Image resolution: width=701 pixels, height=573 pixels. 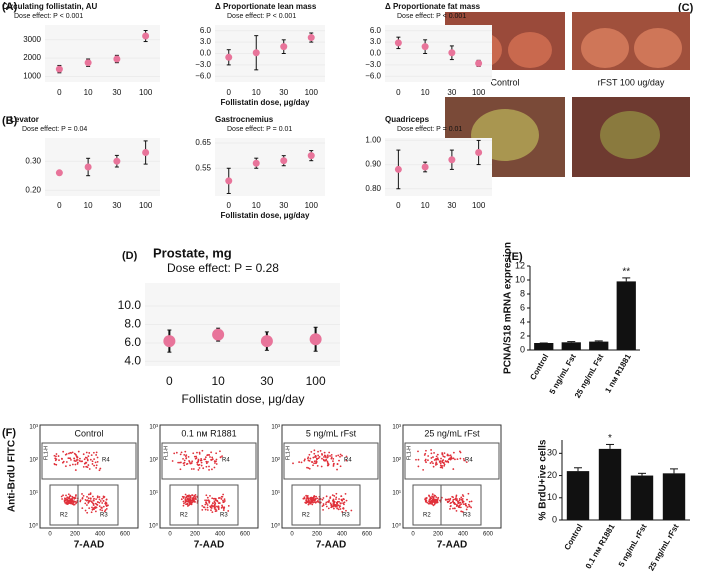 I want to click on subtitle: Dose effect: P = 0.01, so click(x=429, y=129).